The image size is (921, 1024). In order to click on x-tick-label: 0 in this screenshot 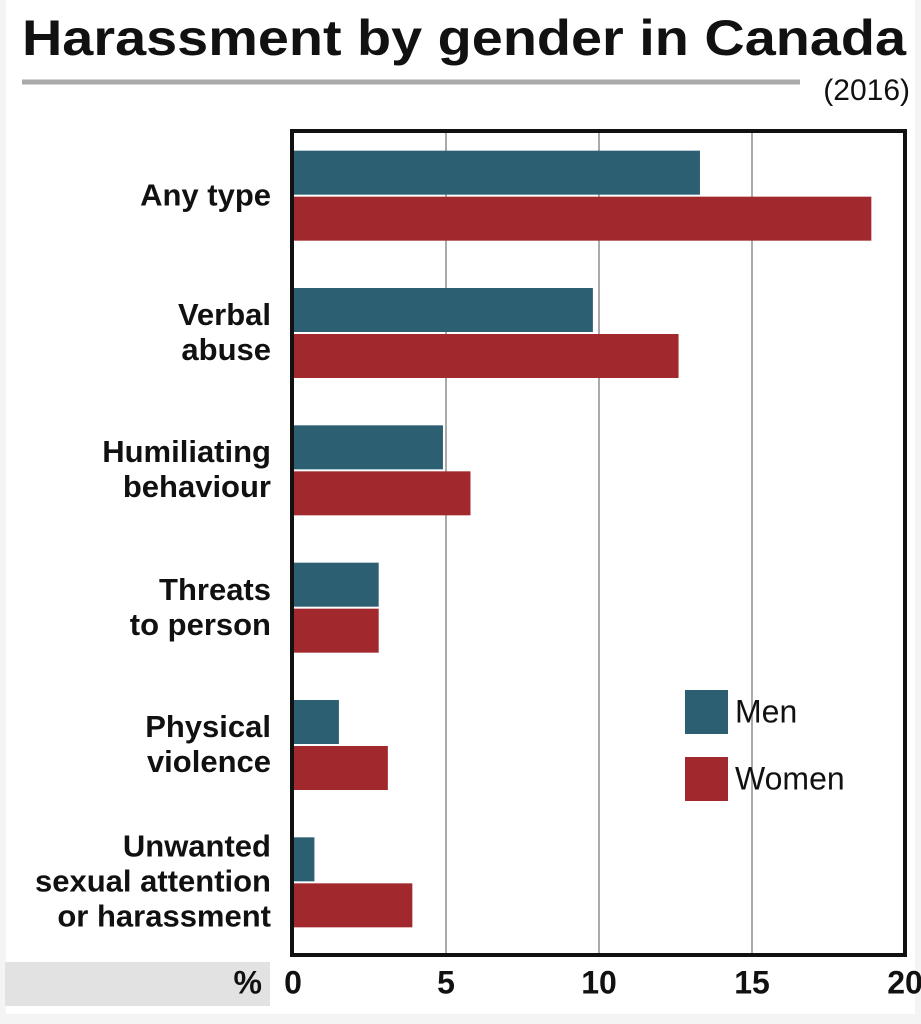, I will do `click(293, 982)`.